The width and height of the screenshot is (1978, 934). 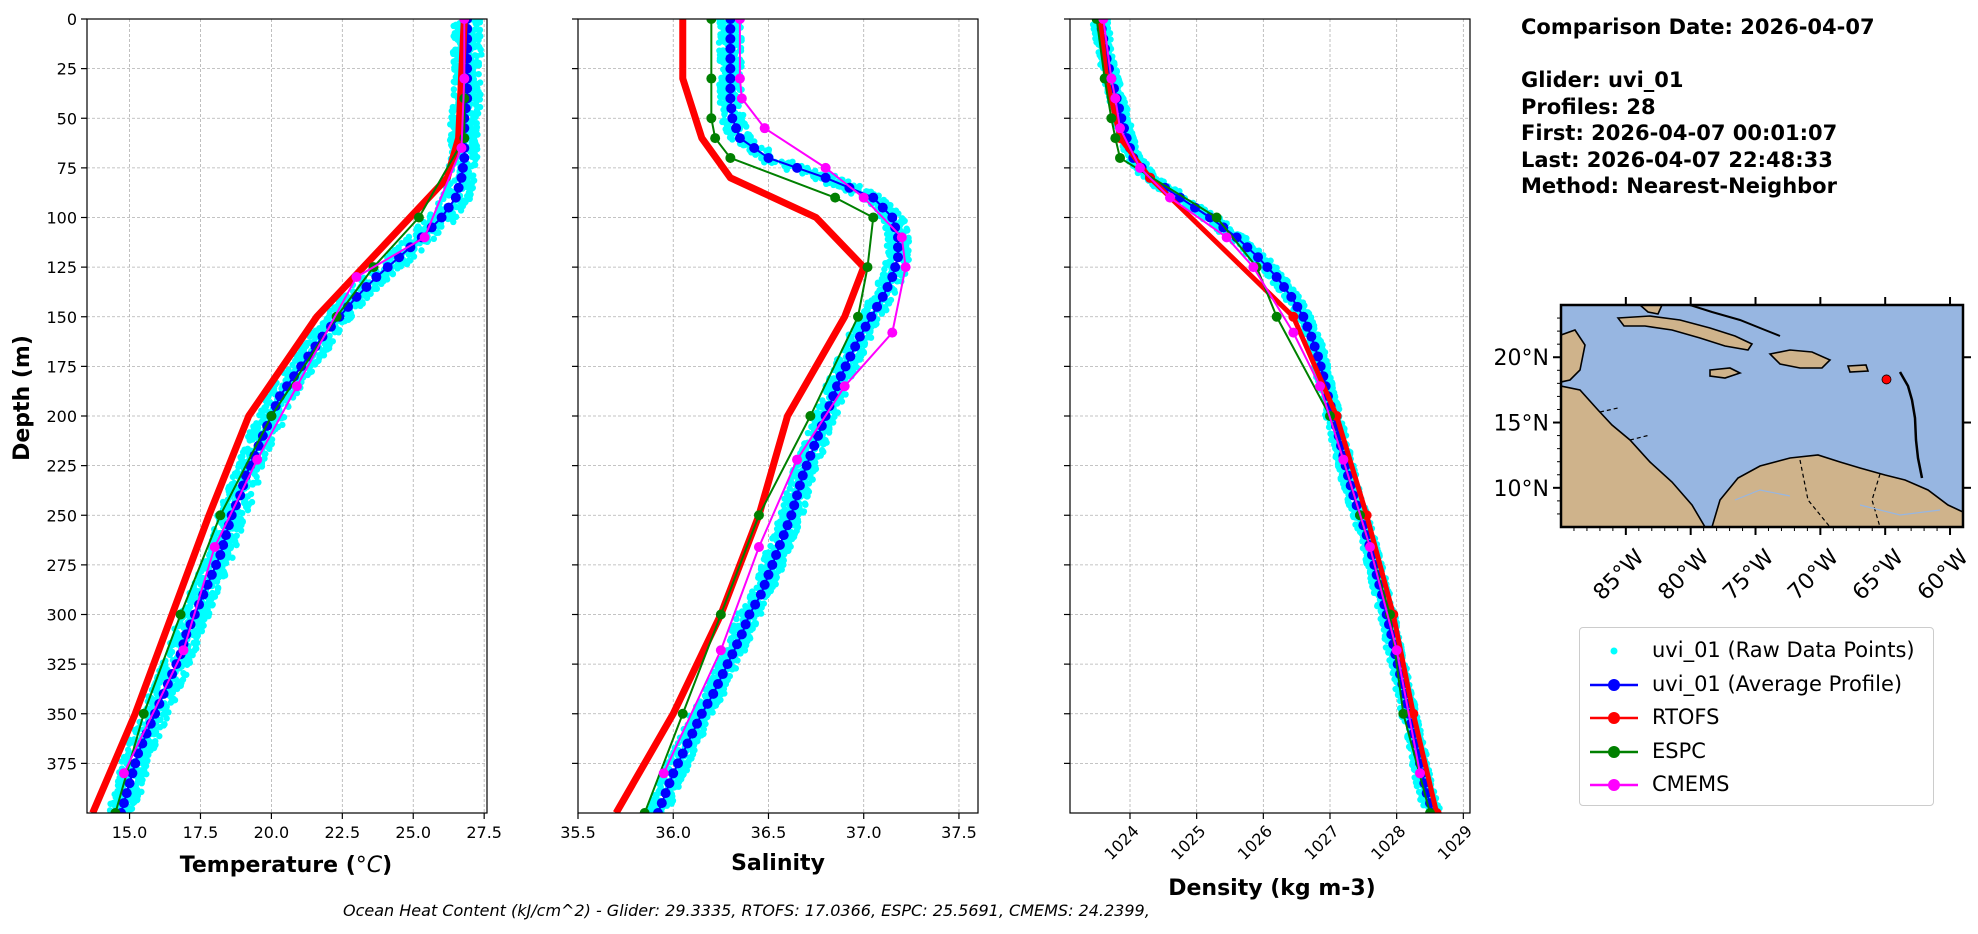 I want to click on model-cmems, so click(x=294, y=399).